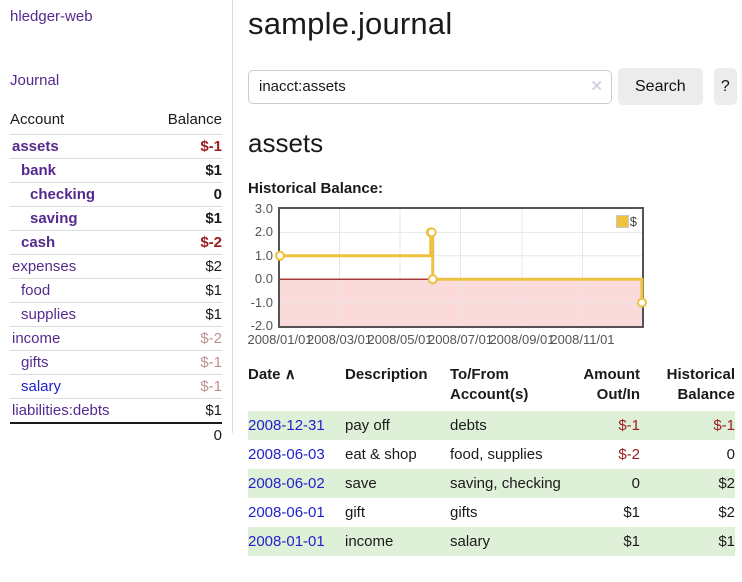  Describe the element at coordinates (37, 119) in the screenshot. I see `accounts-header-account: Account` at that location.